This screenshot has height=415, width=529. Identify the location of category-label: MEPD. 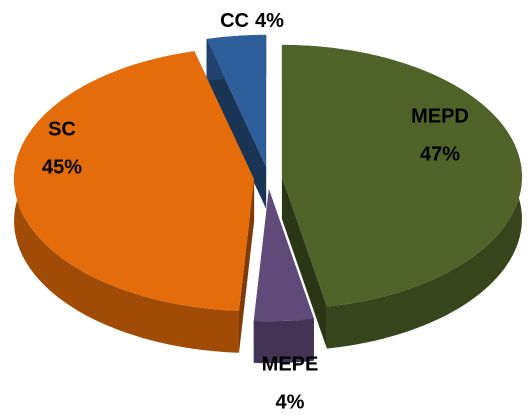
(440, 116).